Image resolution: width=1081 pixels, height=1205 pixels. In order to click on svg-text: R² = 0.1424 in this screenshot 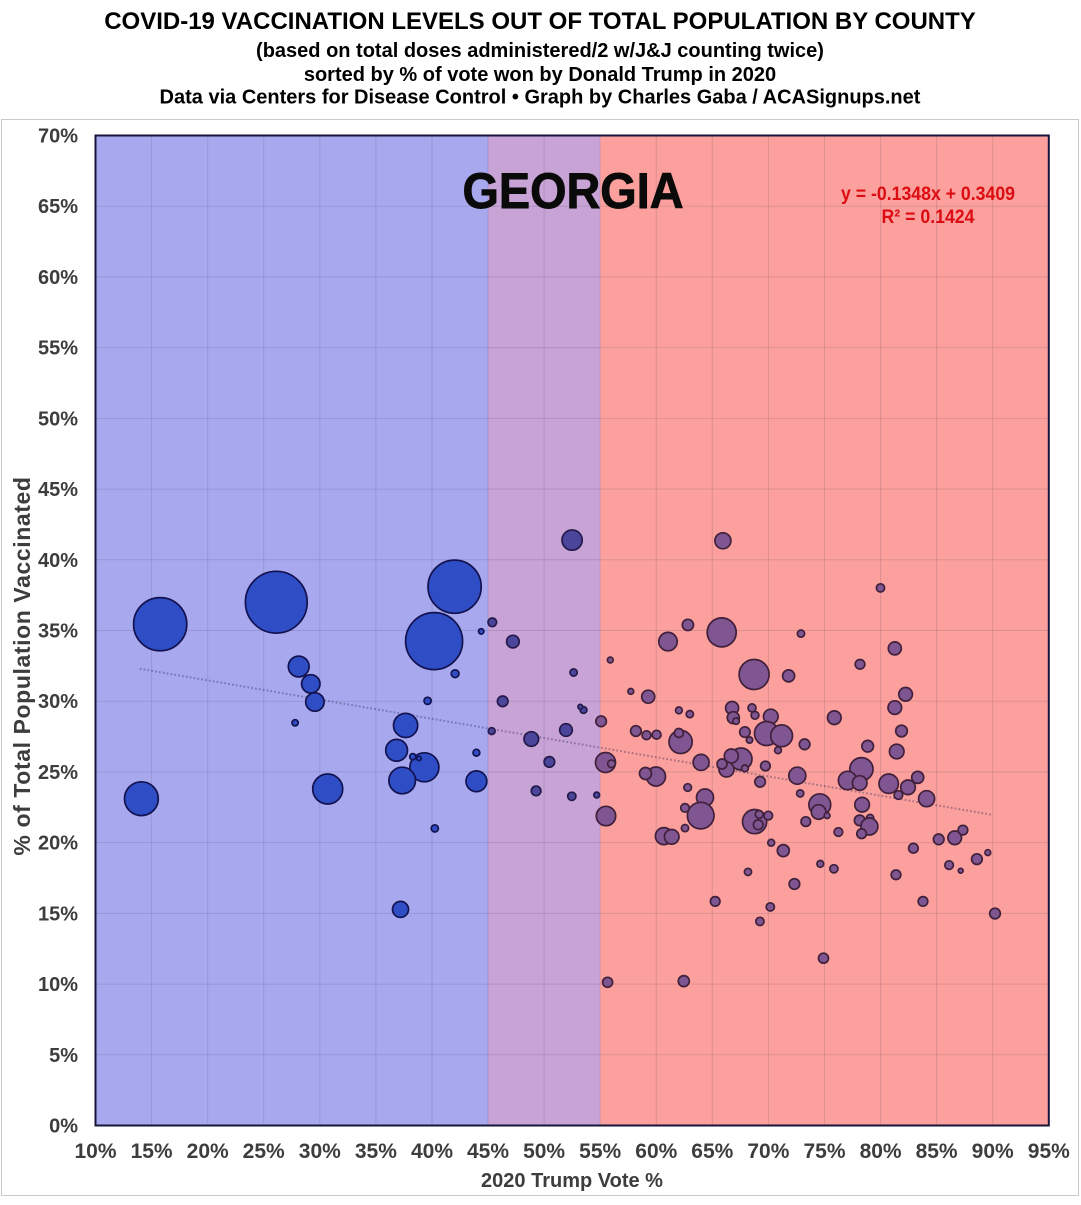, I will do `click(928, 217)`.